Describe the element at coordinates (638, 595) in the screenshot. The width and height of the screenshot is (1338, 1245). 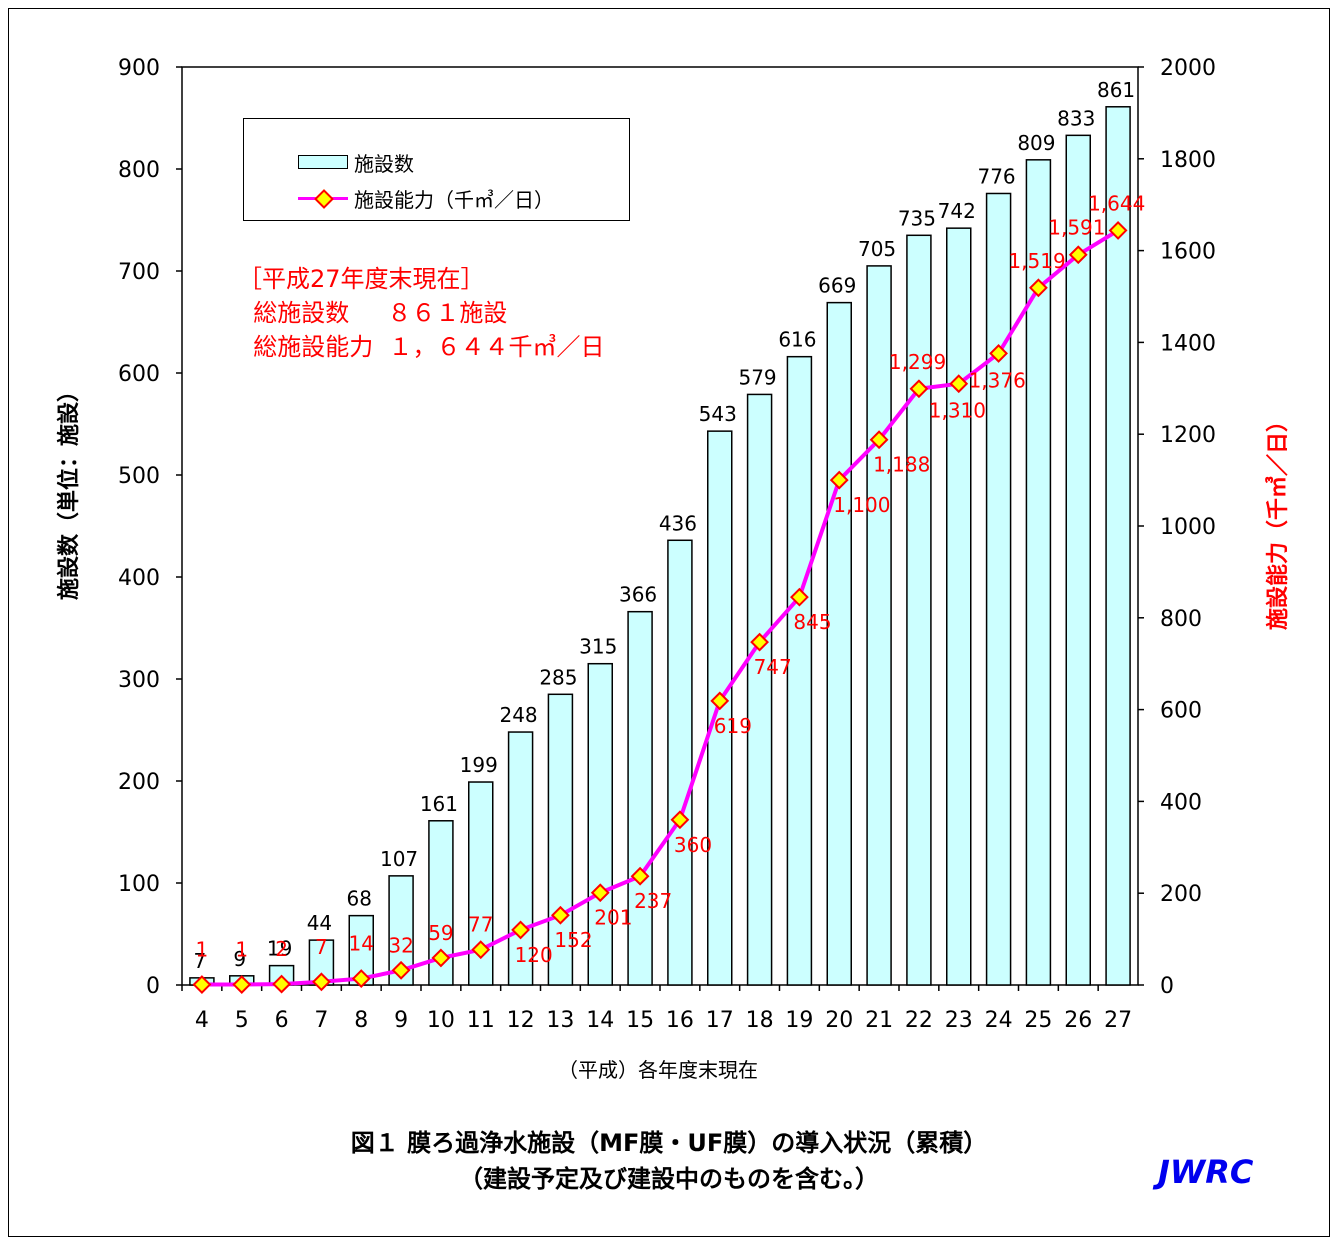
I see `bar-value-label: 366` at that location.